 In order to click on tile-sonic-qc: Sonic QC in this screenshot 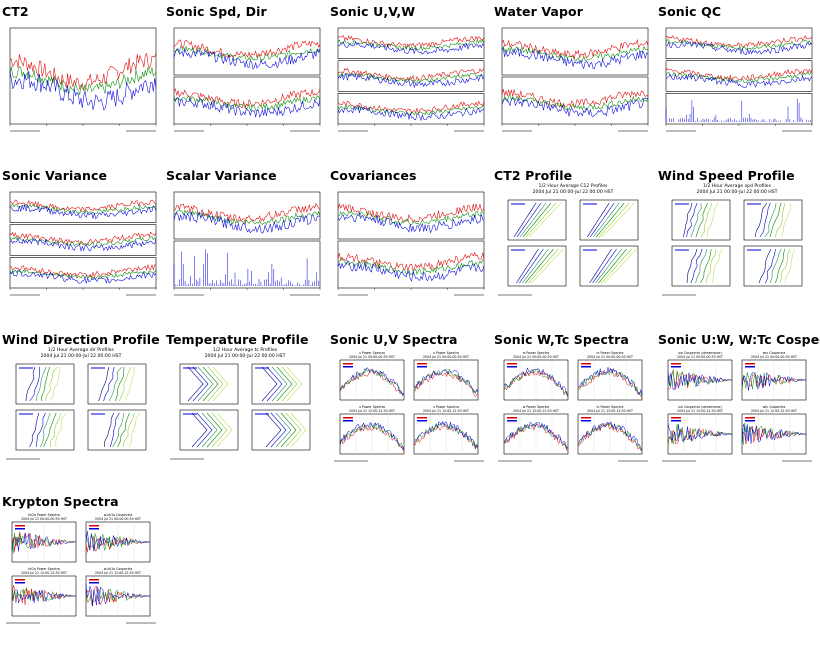, I will do `click(737, 84)`.